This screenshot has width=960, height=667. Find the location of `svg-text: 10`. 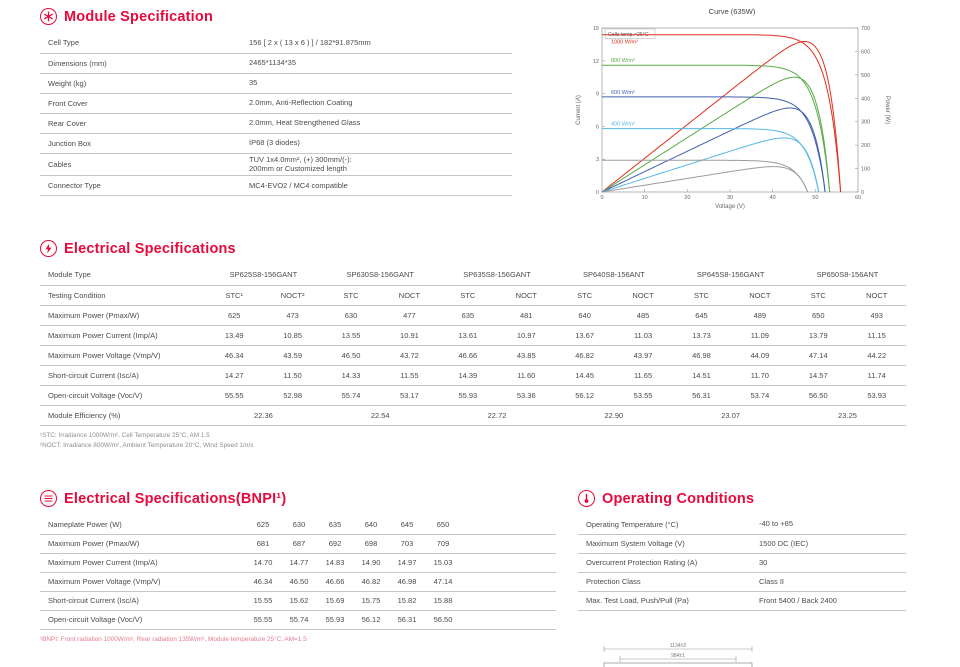

svg-text: 10 is located at coordinates (645, 198).